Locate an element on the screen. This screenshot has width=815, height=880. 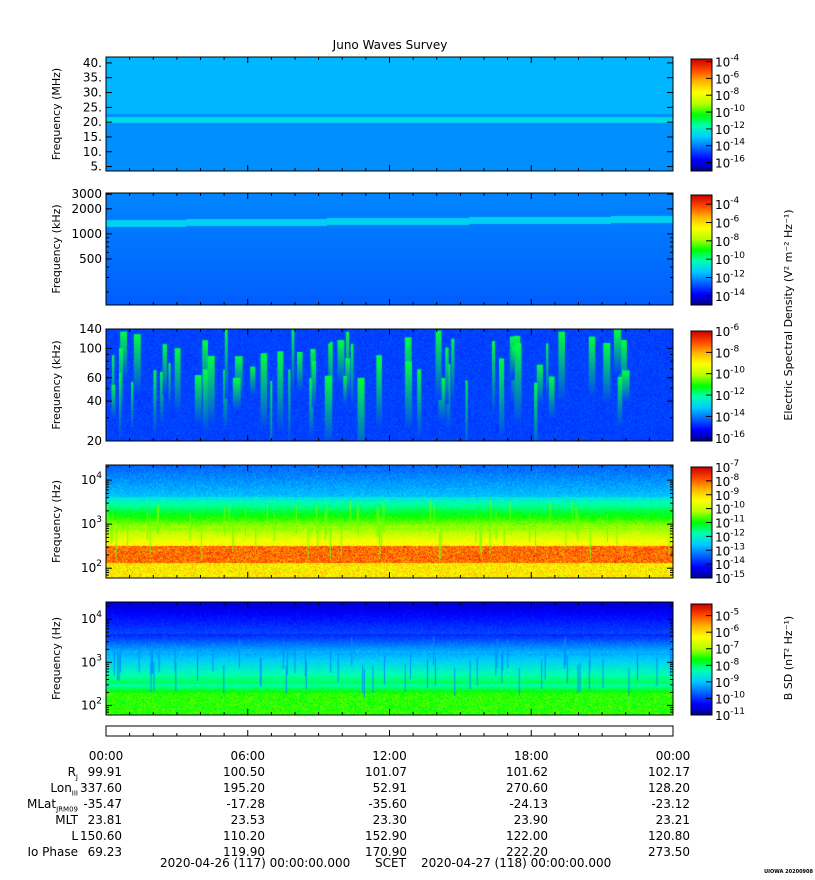
y-tick-label: 30. is located at coordinates (92, 93).